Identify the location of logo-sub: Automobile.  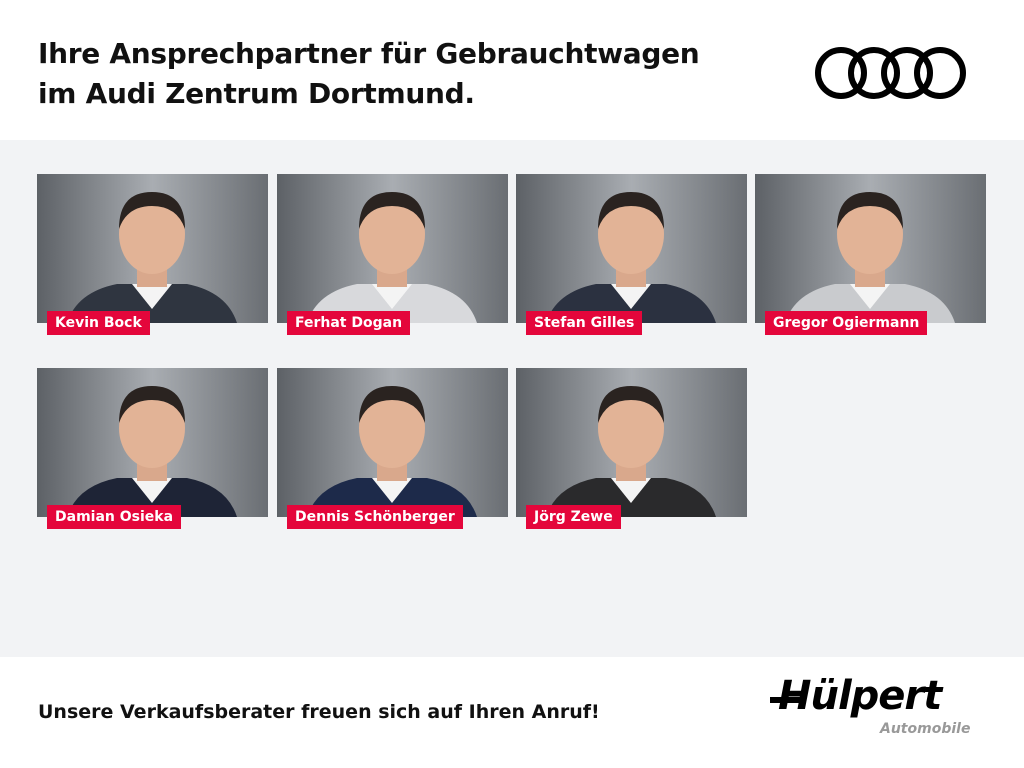
(925, 729).